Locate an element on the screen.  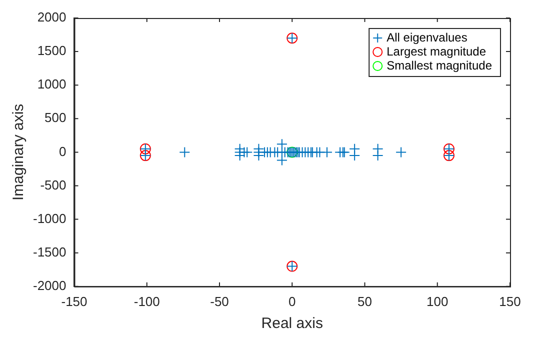
y-tick-label: -500 is located at coordinates (53, 184).